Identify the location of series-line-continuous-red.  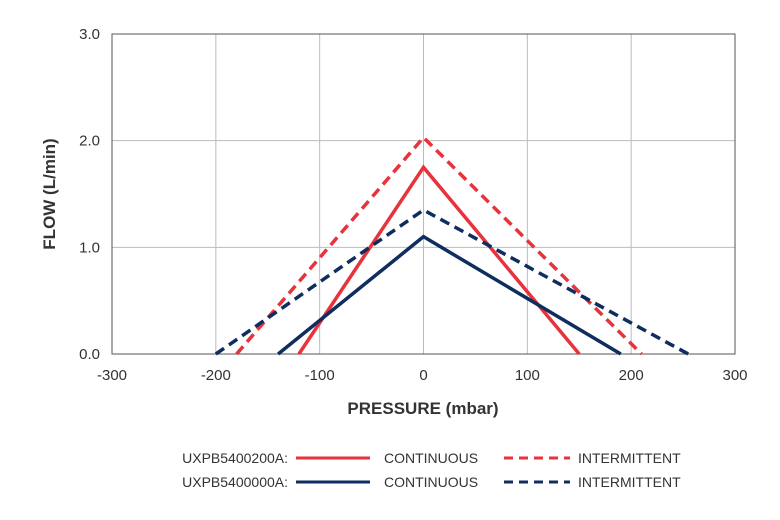
(439, 260).